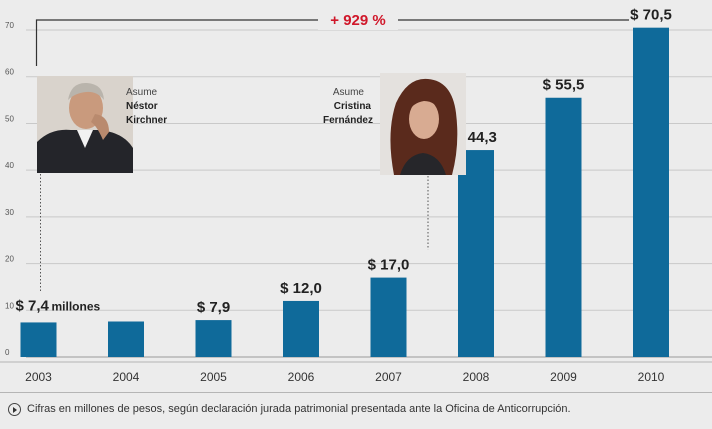 The height and width of the screenshot is (429, 712). I want to click on kirchner-caption: Asume, so click(142, 92).